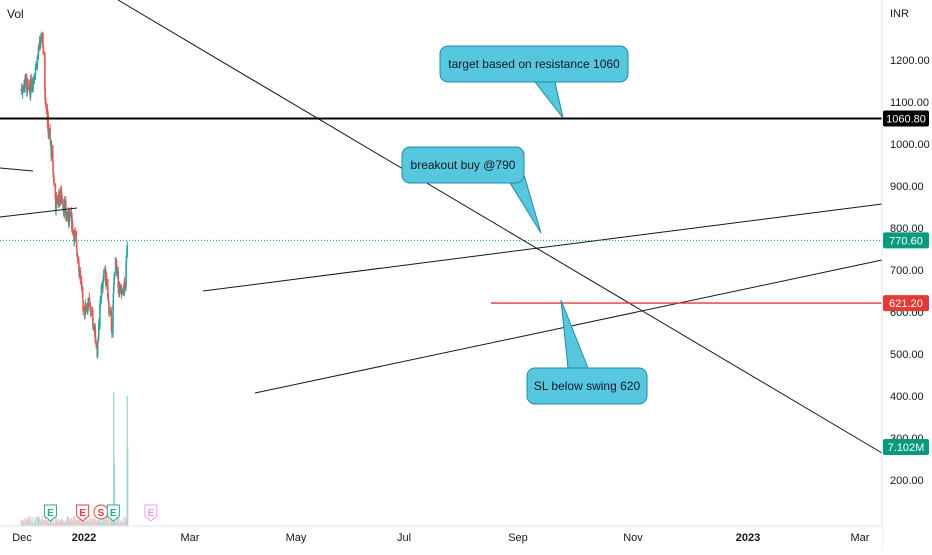 This screenshot has height=555, width=932. I want to click on callout-text: SL below swing 620, so click(587, 386).